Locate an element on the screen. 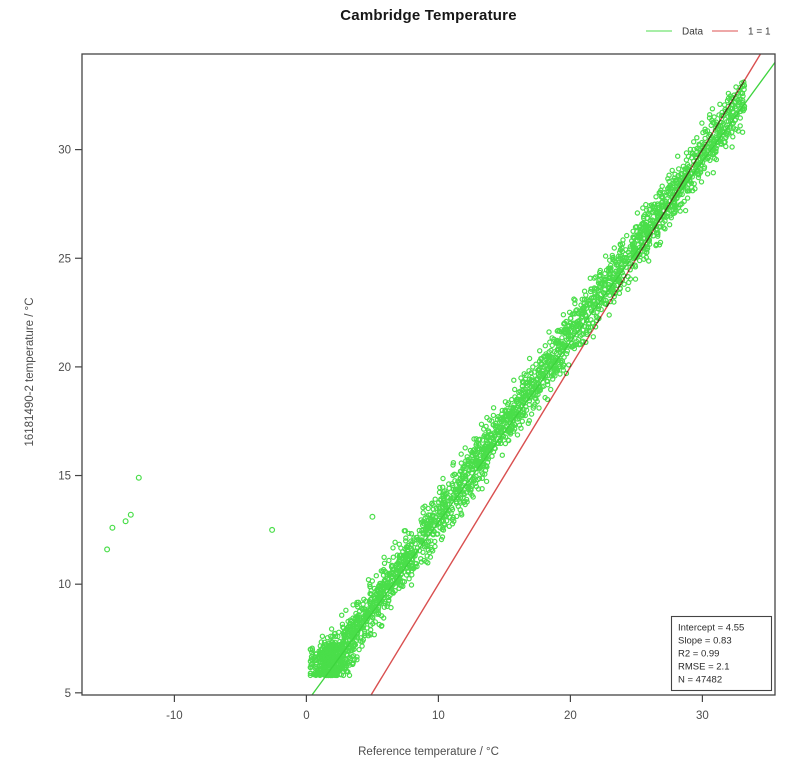 The image size is (800, 772). y-tick-label: 5 is located at coordinates (68, 694).